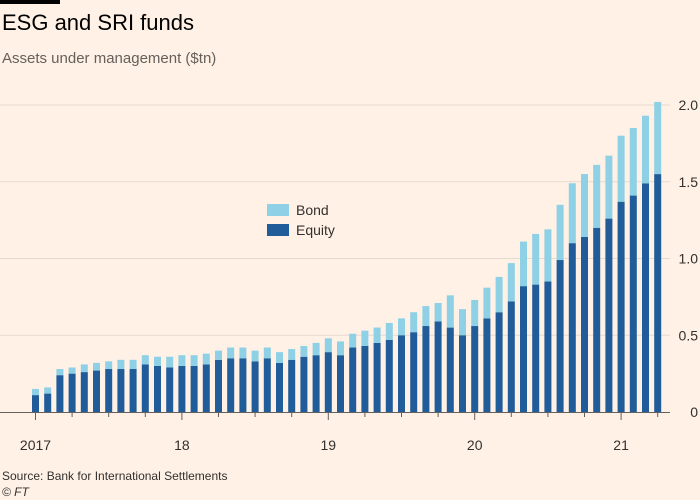  I want to click on x-tick-label: 21, so click(621, 445).